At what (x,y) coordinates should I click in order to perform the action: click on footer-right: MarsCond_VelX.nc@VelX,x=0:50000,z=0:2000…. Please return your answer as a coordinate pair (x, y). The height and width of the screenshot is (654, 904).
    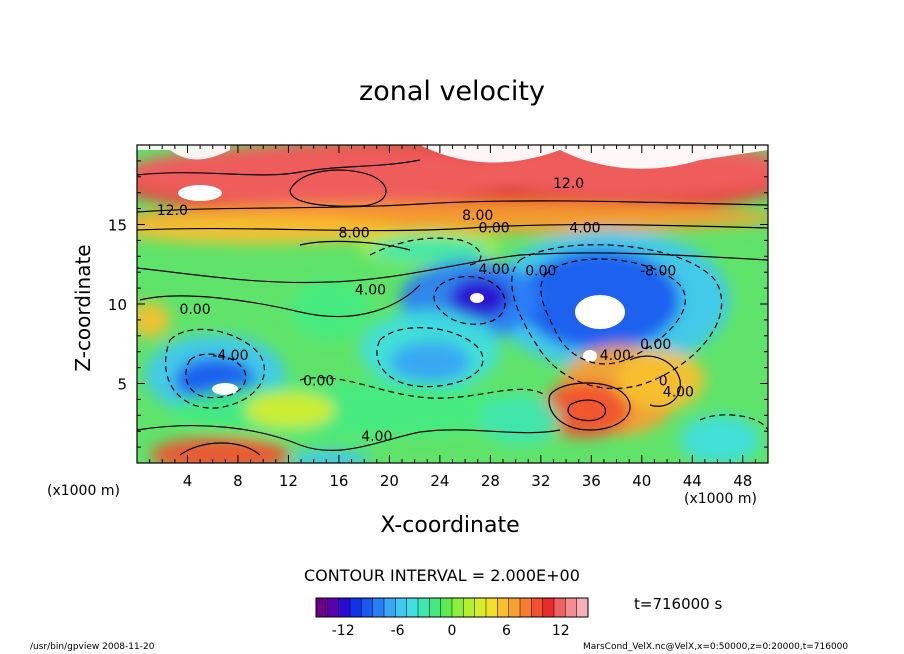
    Looking at the image, I should click on (716, 647).